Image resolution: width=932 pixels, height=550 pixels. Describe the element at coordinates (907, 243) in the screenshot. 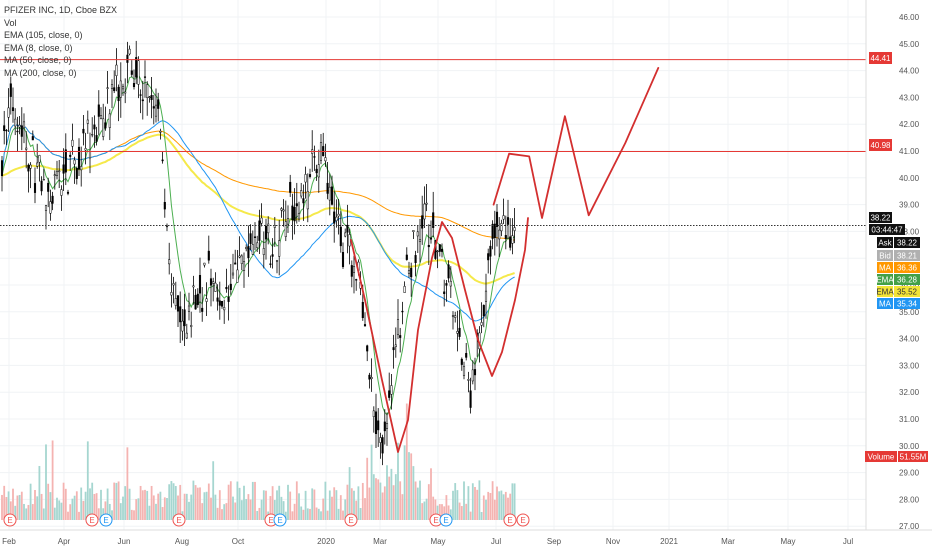

I see `svg-text: 38.22` at that location.